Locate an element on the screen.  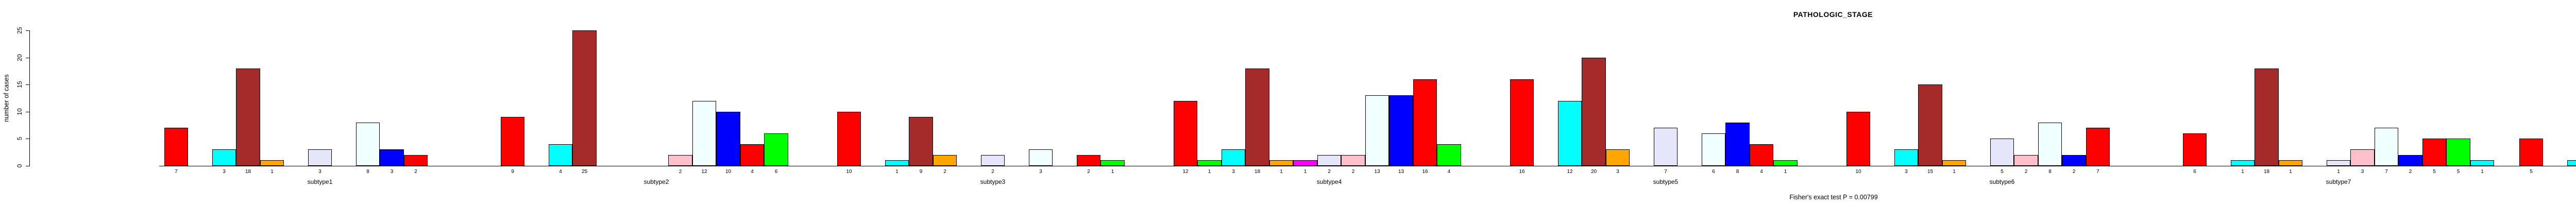
group-label-subtype6: subtype6 is located at coordinates (2002, 181).